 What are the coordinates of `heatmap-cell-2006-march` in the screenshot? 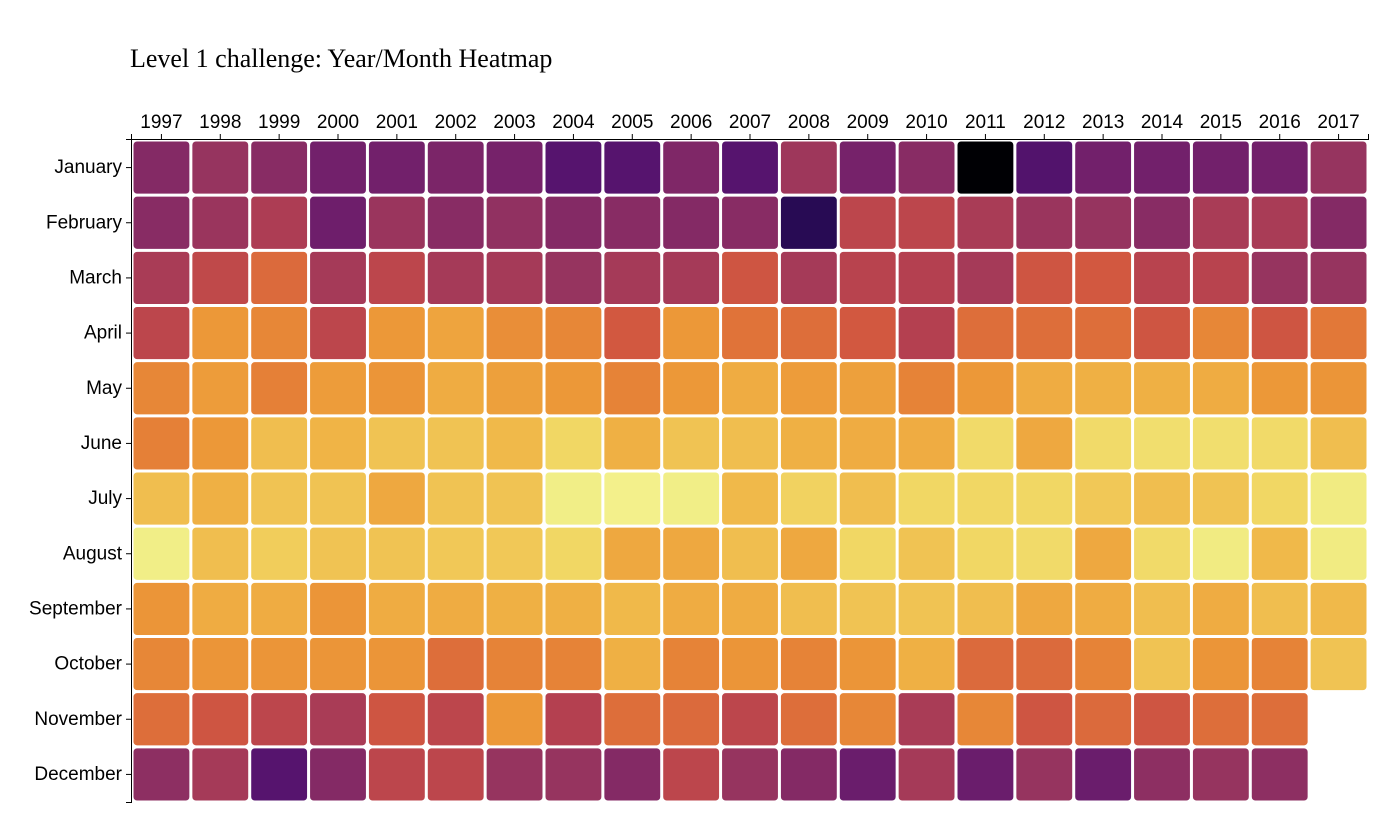 It's located at (691, 277).